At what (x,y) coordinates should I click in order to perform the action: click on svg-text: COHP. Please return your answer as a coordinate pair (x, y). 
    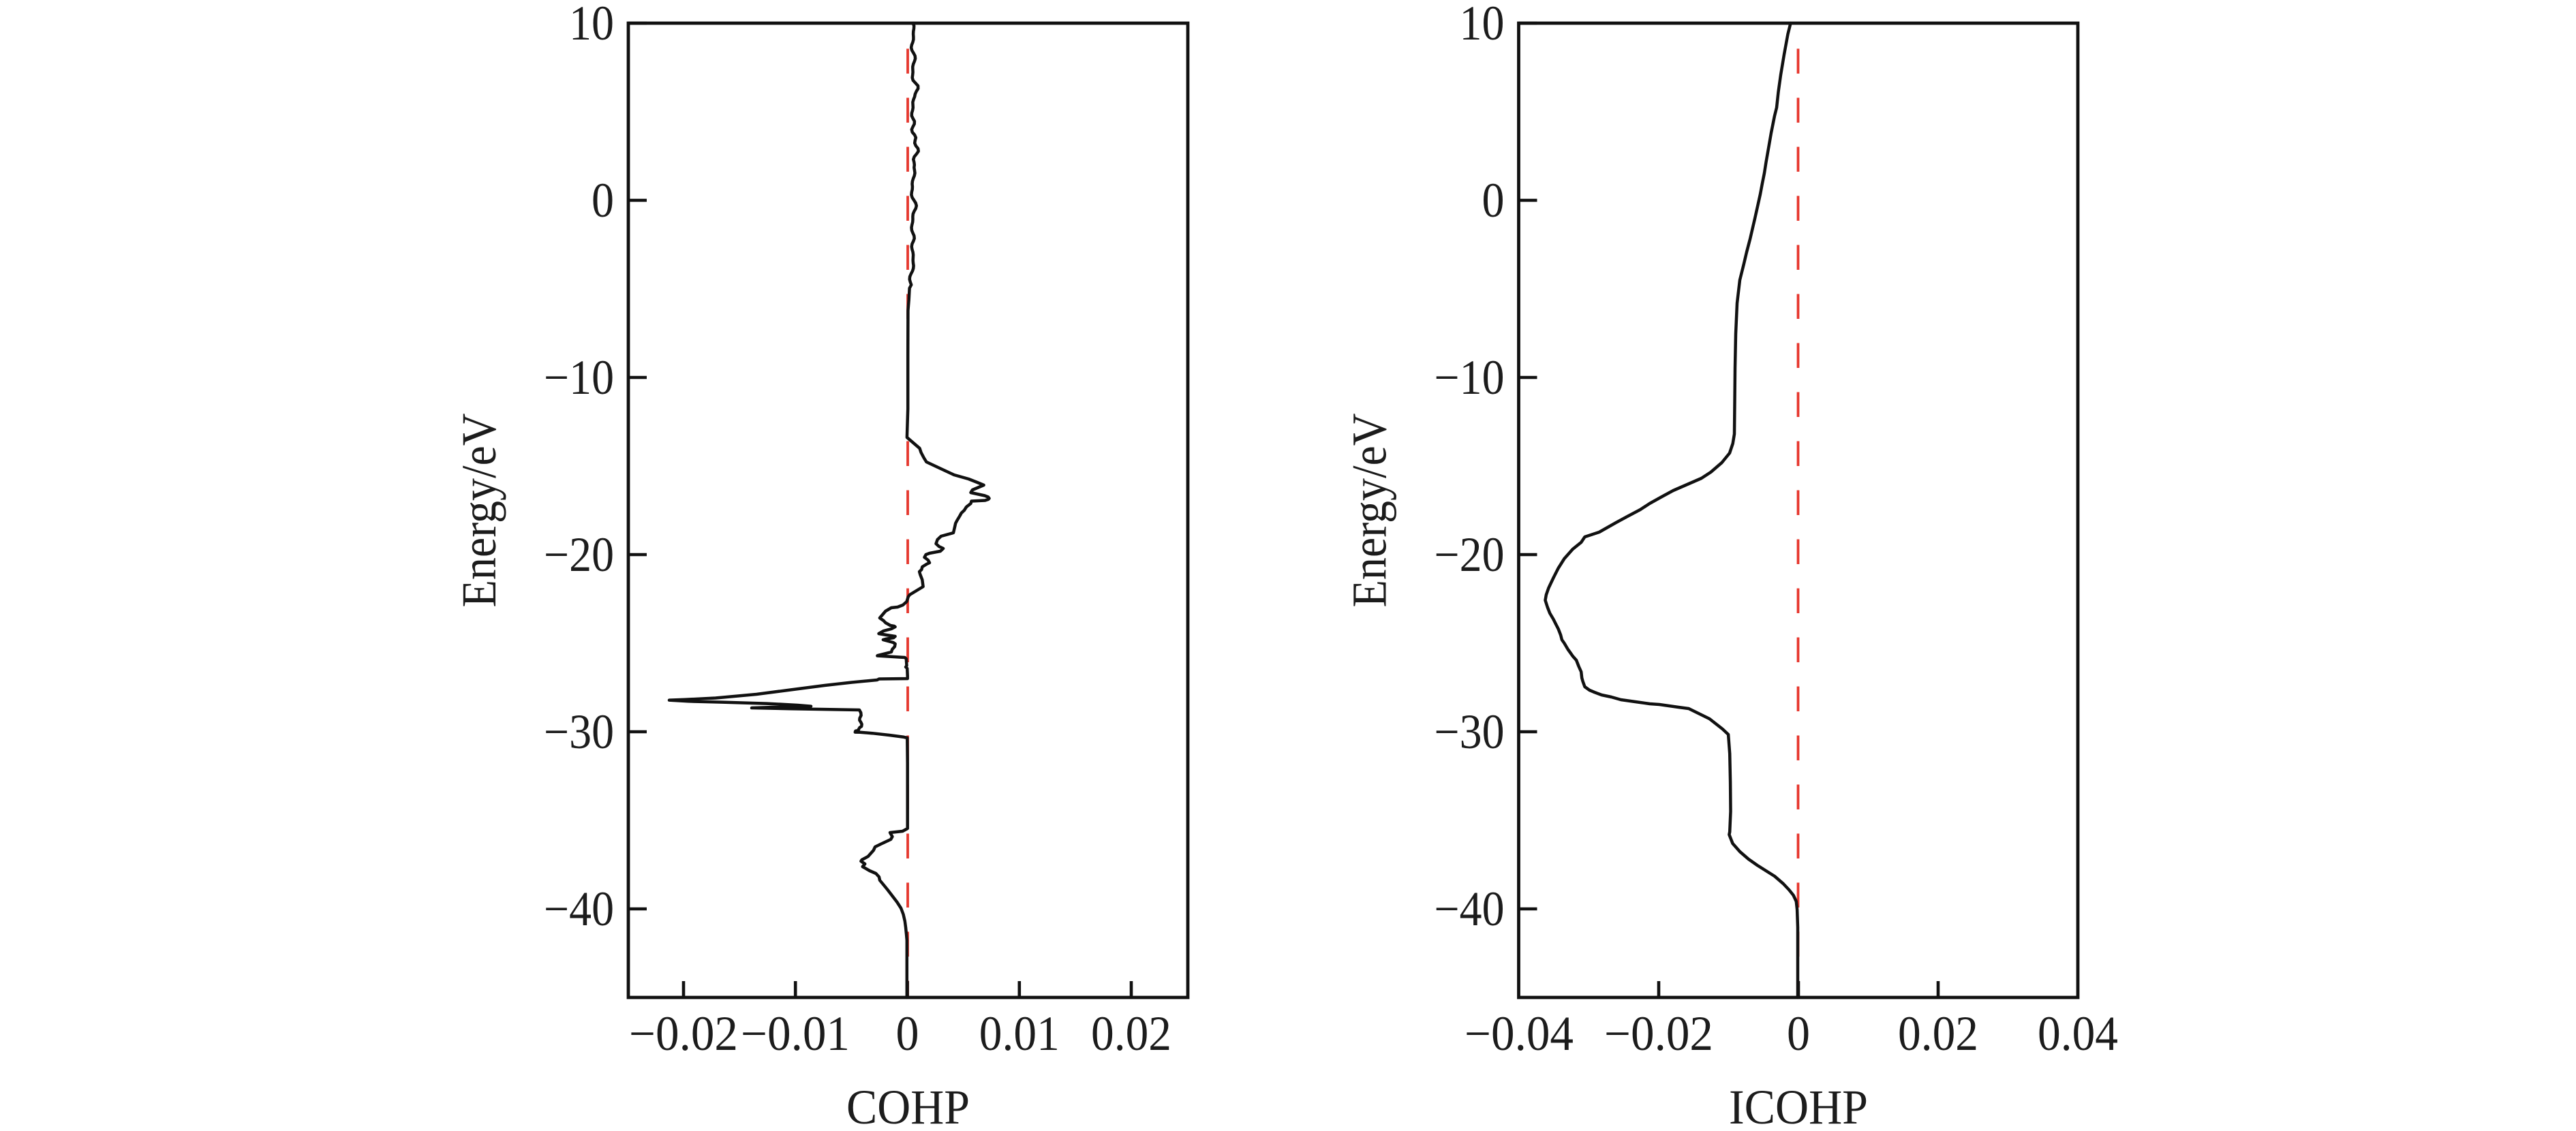
    Looking at the image, I should click on (908, 1105).